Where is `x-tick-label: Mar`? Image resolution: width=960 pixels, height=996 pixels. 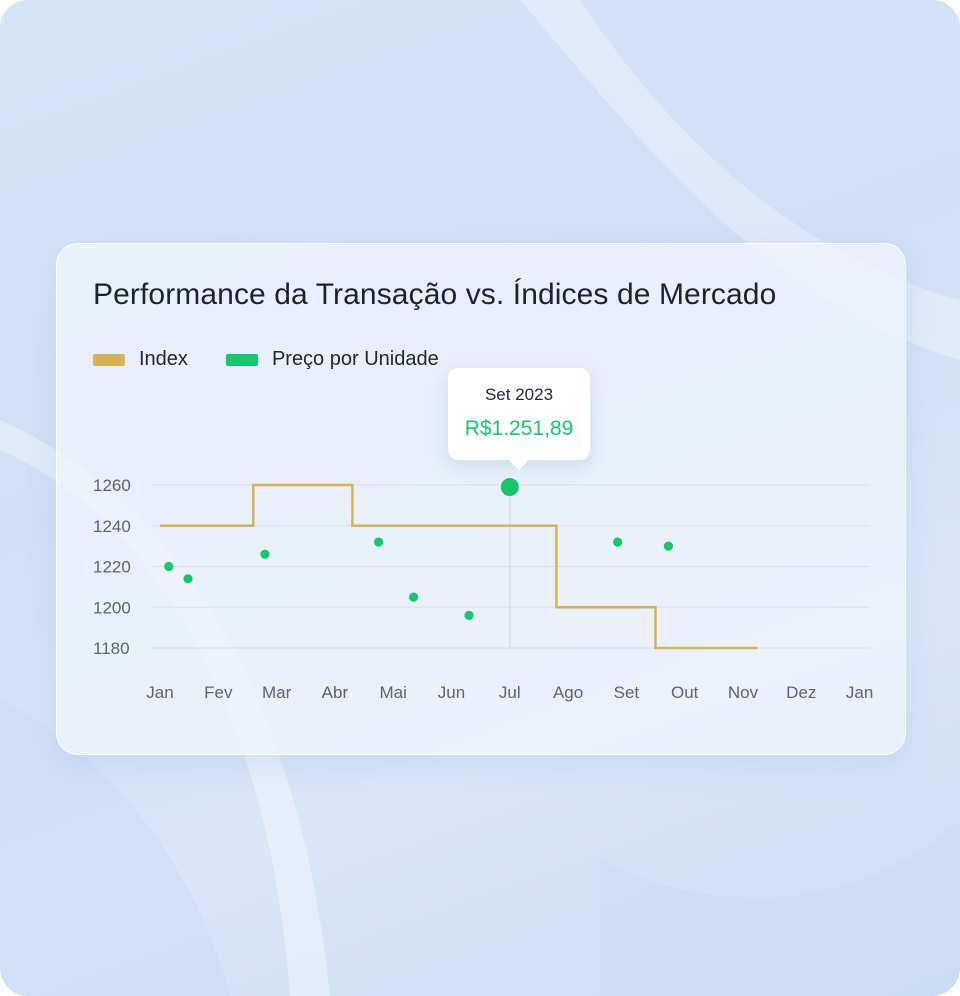 x-tick-label: Mar is located at coordinates (277, 692).